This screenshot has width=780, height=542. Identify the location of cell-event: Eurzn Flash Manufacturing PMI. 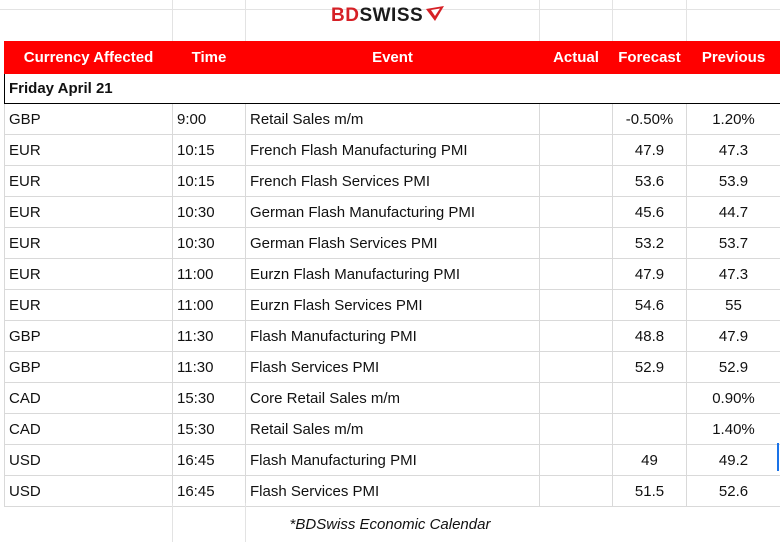
(392, 274).